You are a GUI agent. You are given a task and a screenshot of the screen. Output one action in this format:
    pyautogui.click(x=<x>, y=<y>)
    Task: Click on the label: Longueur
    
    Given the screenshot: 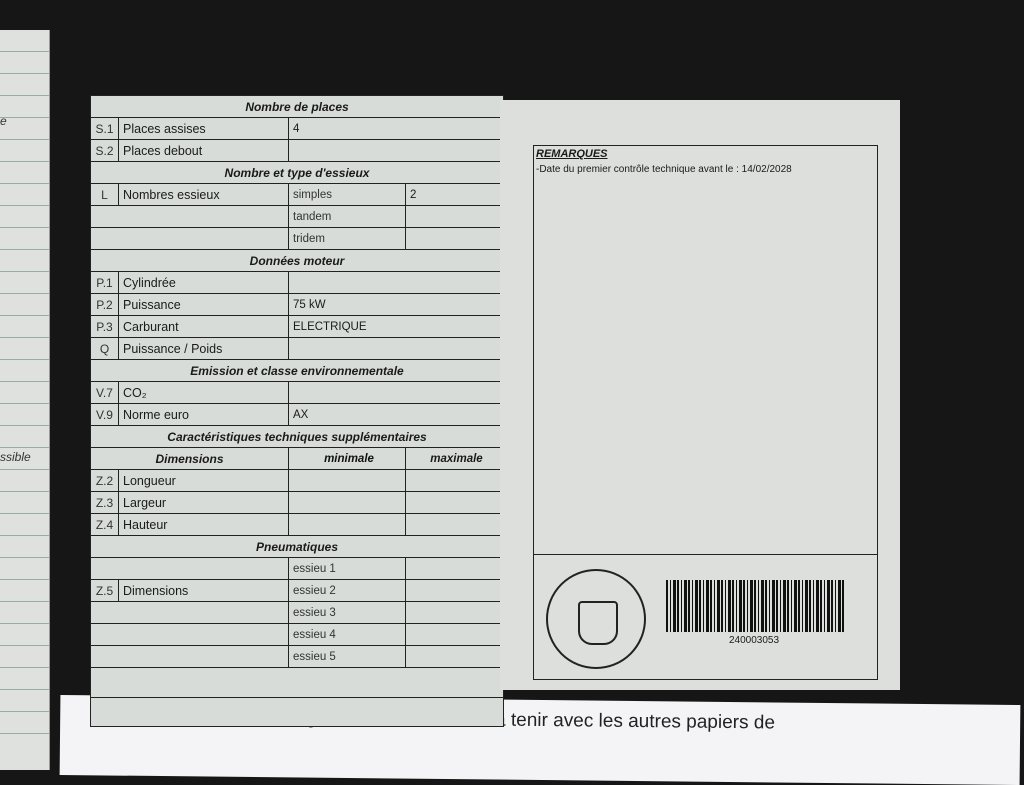 What is the action you would take?
    pyautogui.click(x=204, y=480)
    